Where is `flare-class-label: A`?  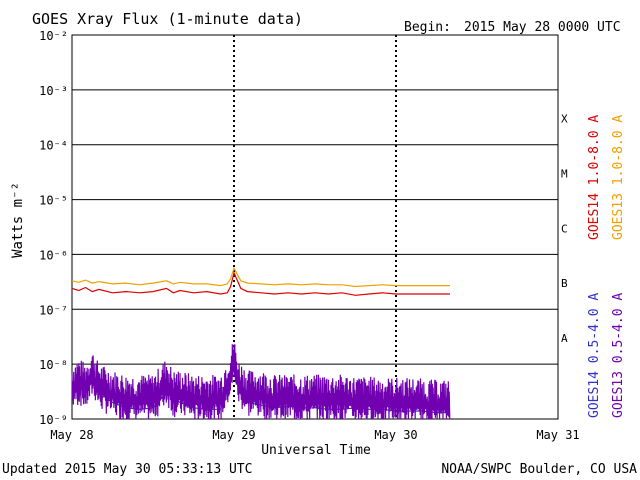
flare-class-label: A is located at coordinates (564, 338).